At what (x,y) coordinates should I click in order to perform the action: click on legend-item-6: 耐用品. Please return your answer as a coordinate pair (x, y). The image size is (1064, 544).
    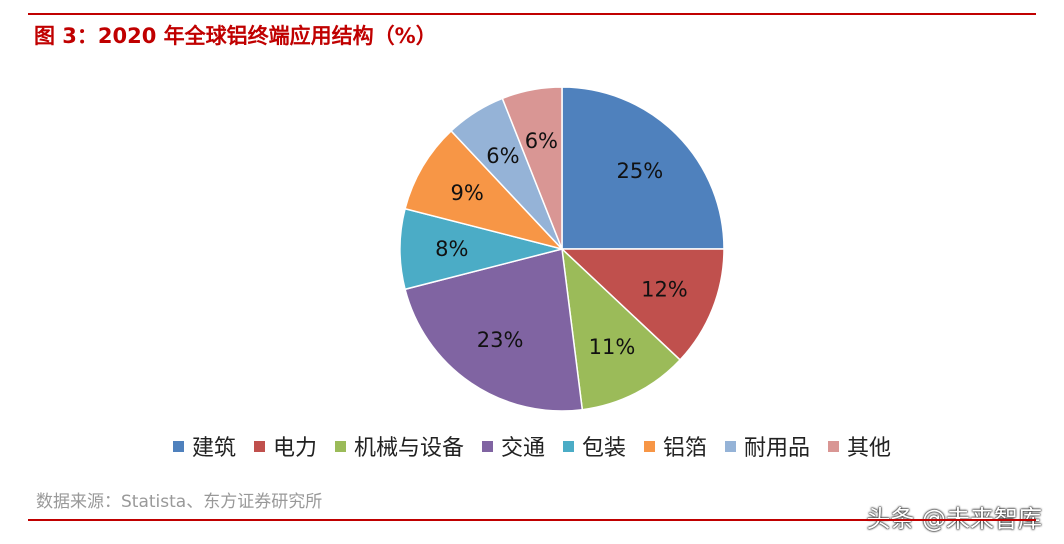
    Looking at the image, I should click on (767, 446).